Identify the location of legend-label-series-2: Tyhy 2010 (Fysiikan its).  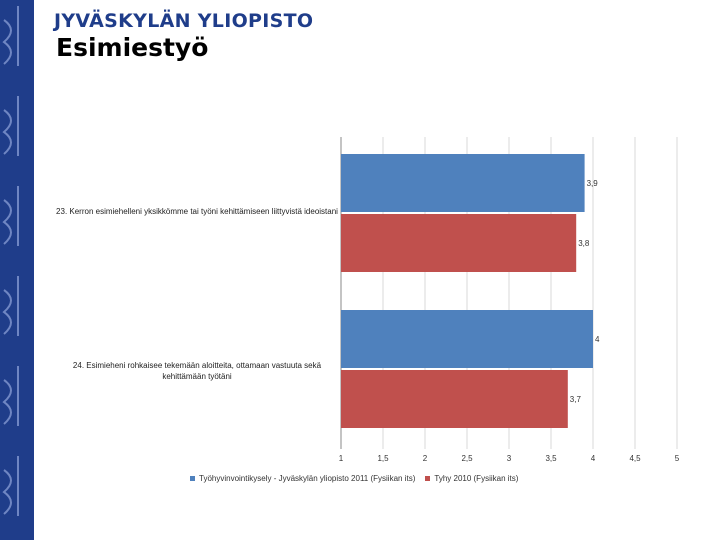
(476, 478).